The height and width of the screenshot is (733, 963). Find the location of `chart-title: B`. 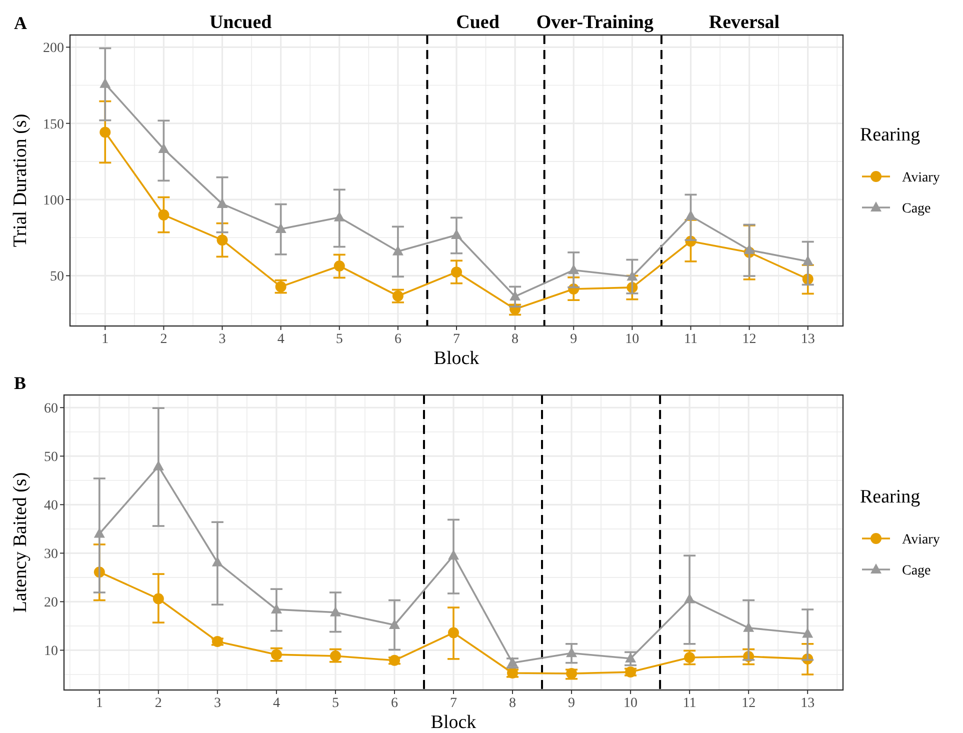

chart-title: B is located at coordinates (20, 383).